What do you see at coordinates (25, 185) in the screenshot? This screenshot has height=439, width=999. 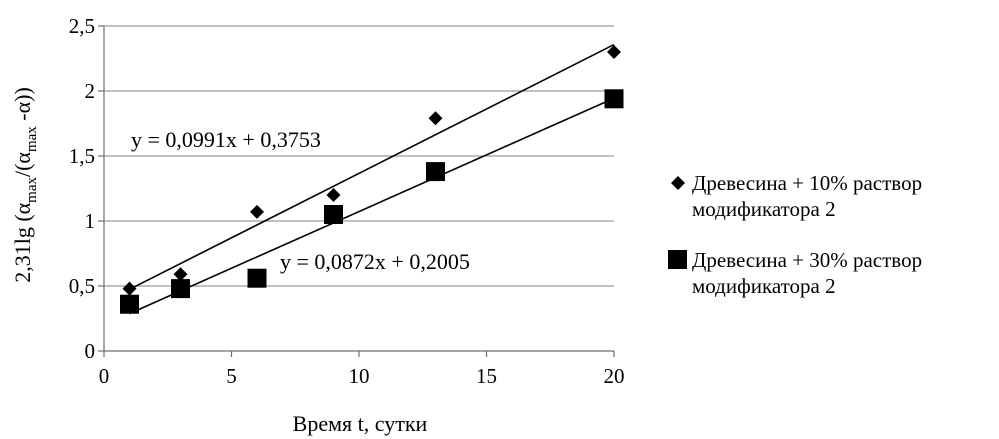 I see `y-axis-title: 2,31lg (αmax/(αmax -α))` at bounding box center [25, 185].